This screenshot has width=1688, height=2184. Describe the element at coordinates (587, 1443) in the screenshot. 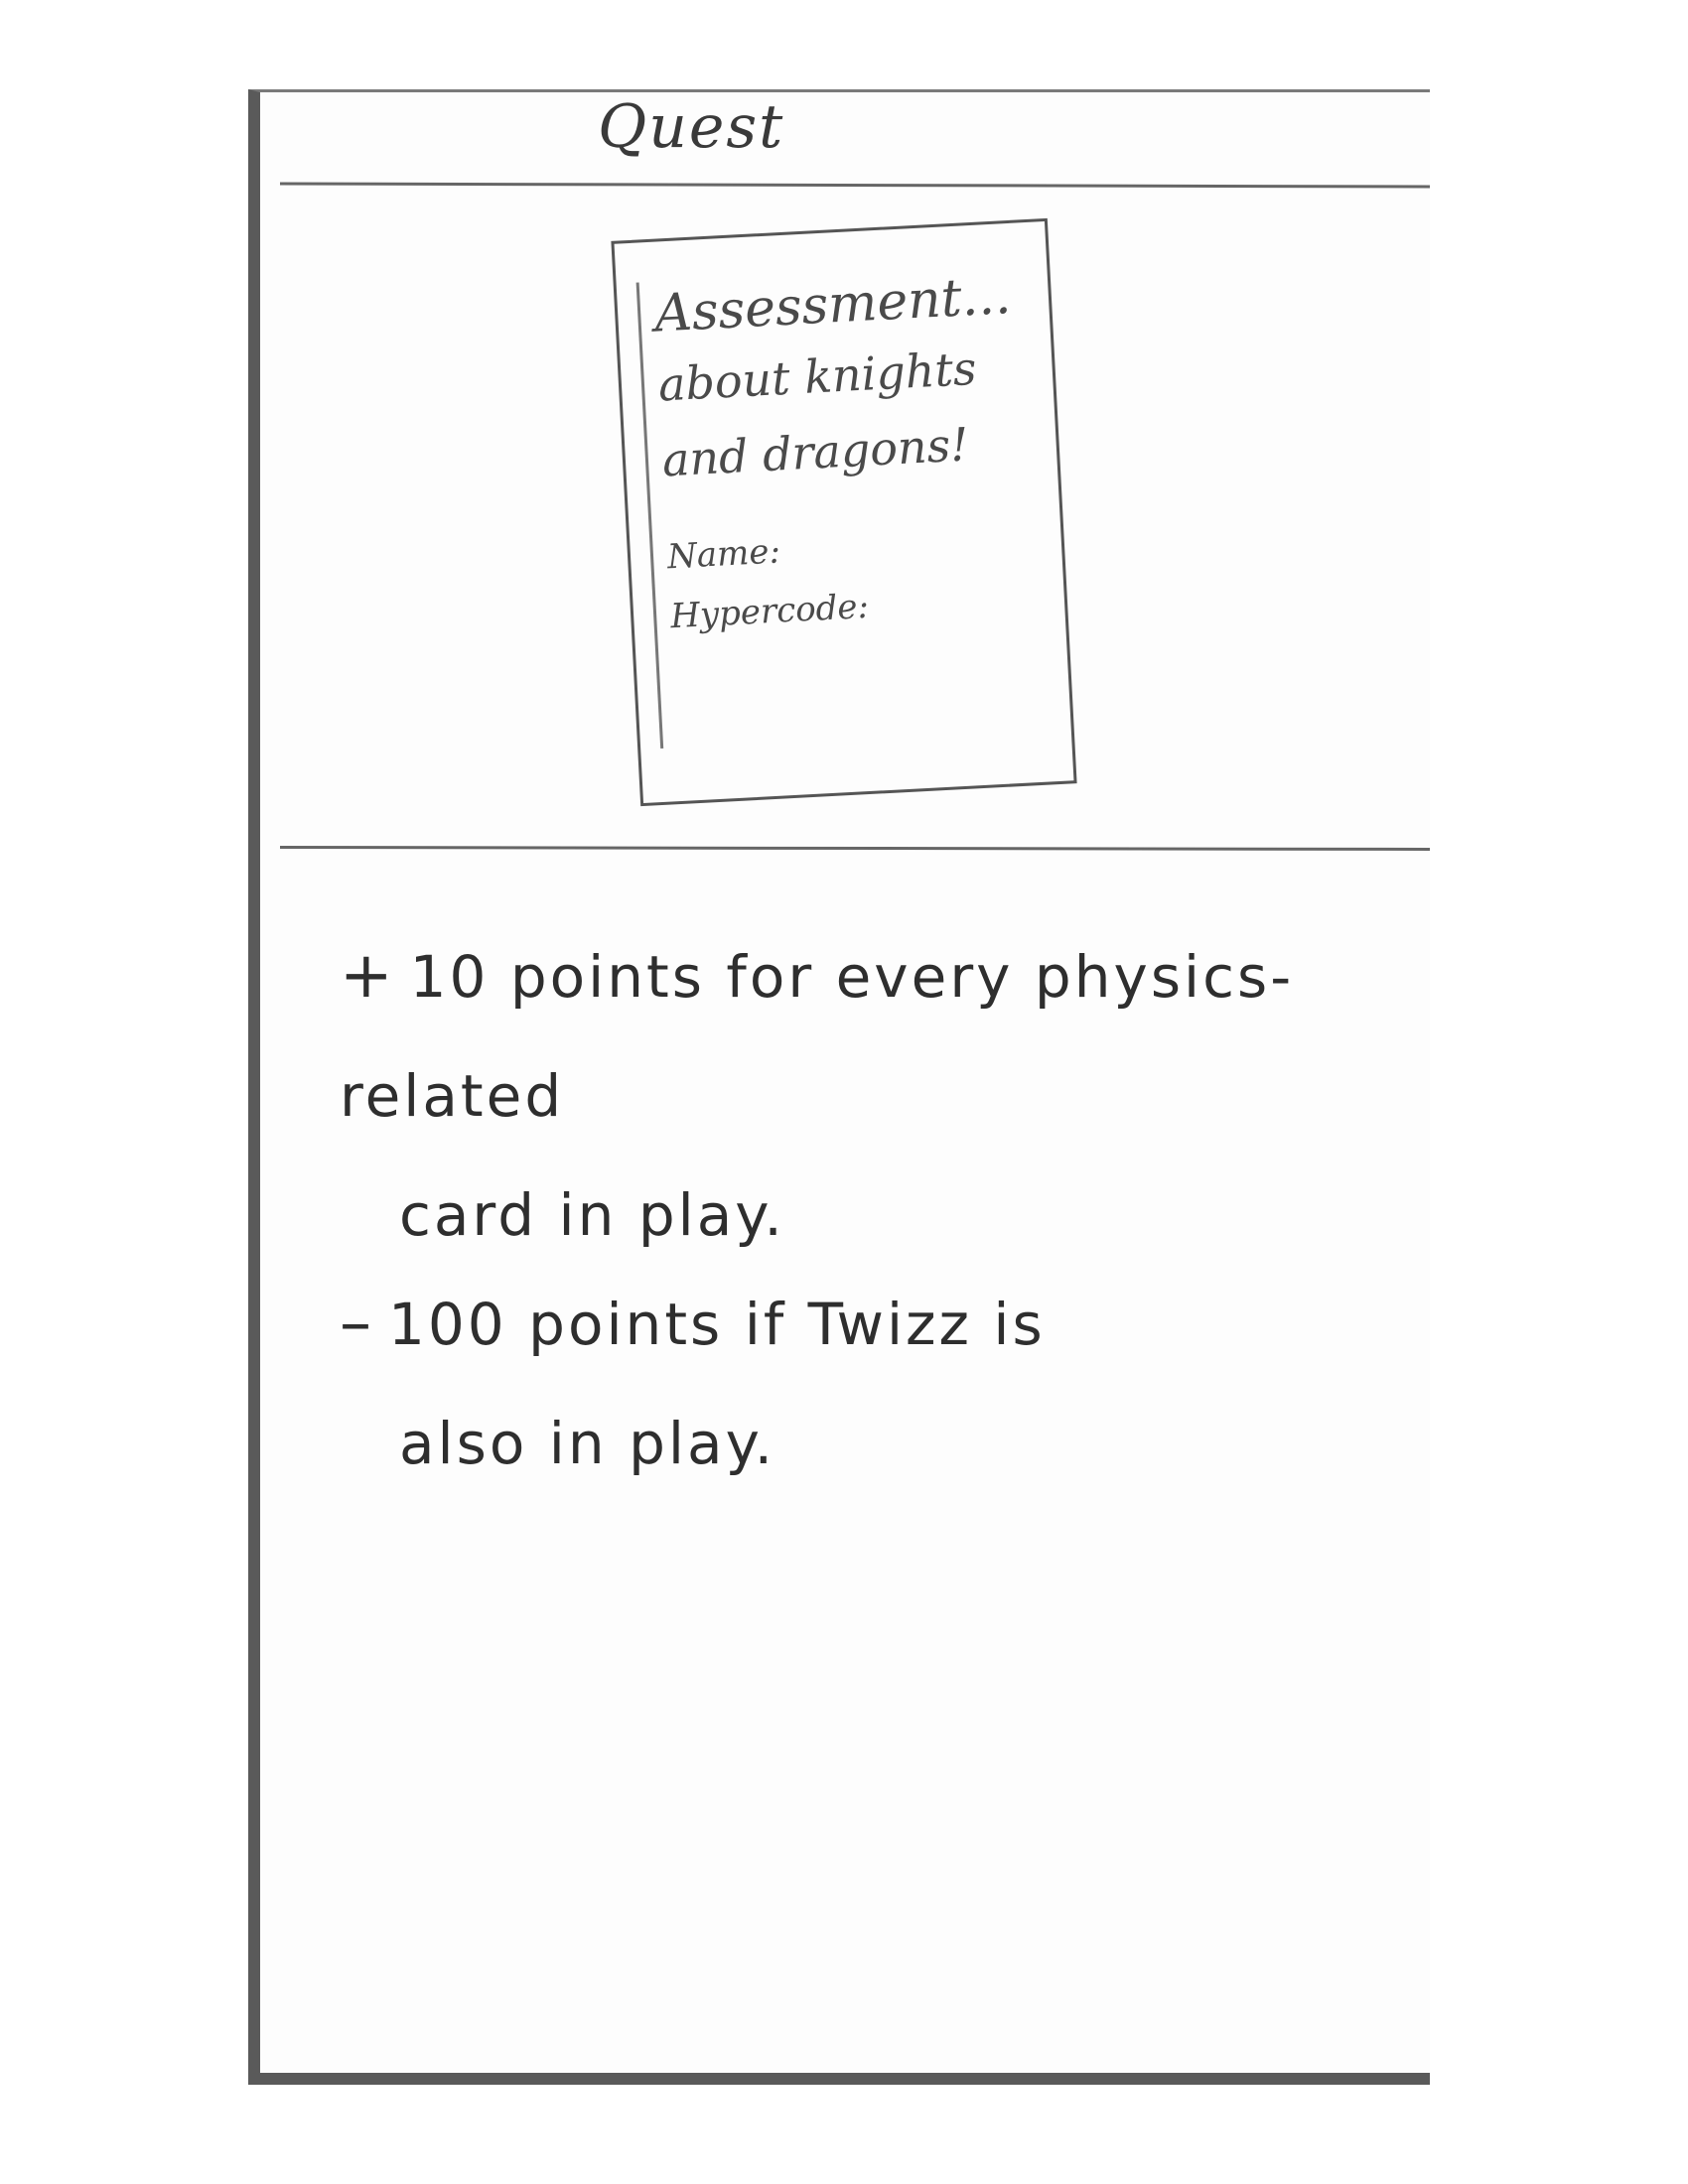

I see `rule-text: also in play.` at that location.